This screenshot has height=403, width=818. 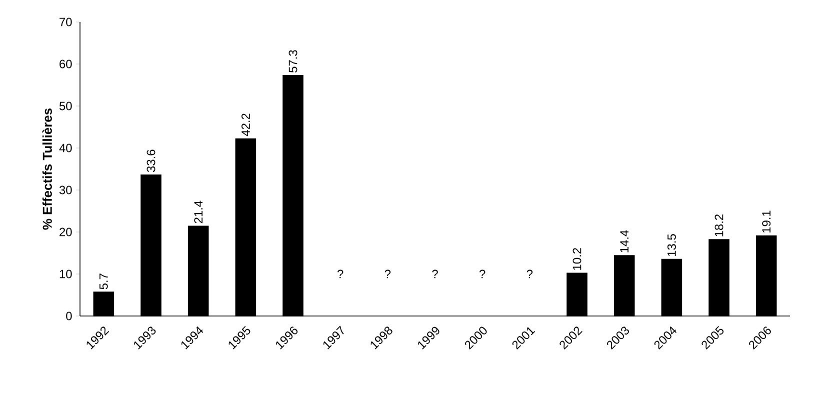 What do you see at coordinates (293, 61) in the screenshot?
I see `data-label: 57.3` at bounding box center [293, 61].